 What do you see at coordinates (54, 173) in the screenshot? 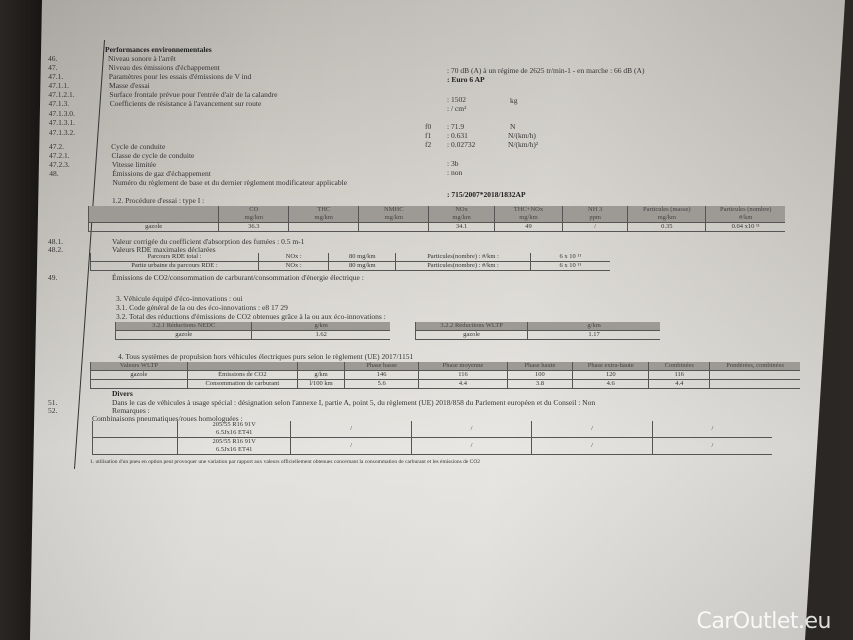
I see `line-number: 48.` at bounding box center [54, 173].